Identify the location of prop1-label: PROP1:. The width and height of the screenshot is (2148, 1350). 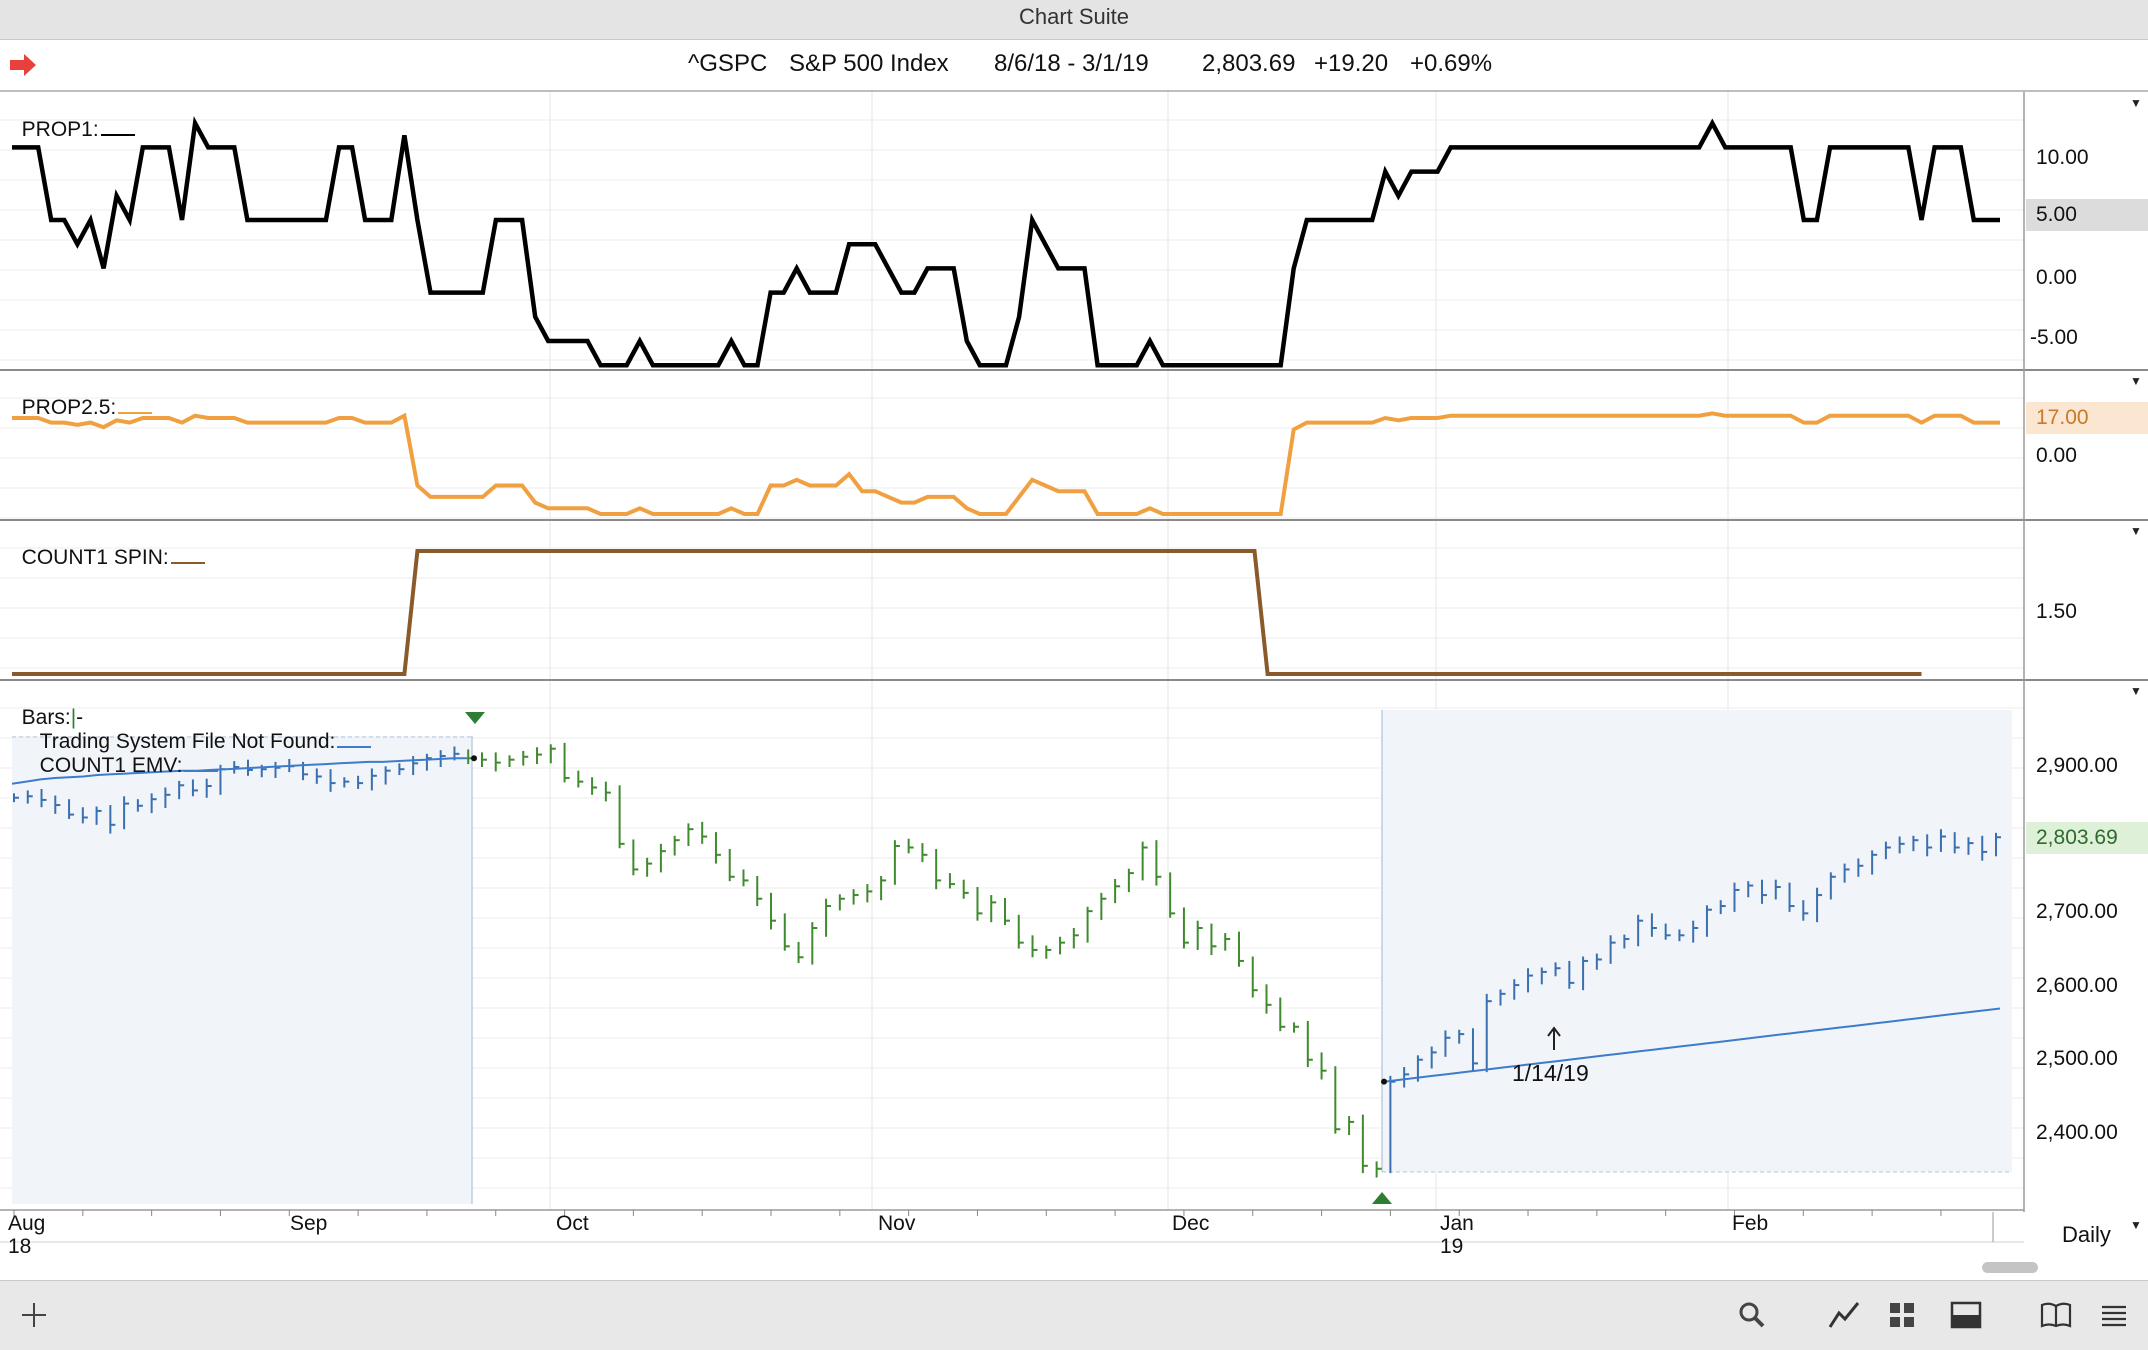
(60, 129).